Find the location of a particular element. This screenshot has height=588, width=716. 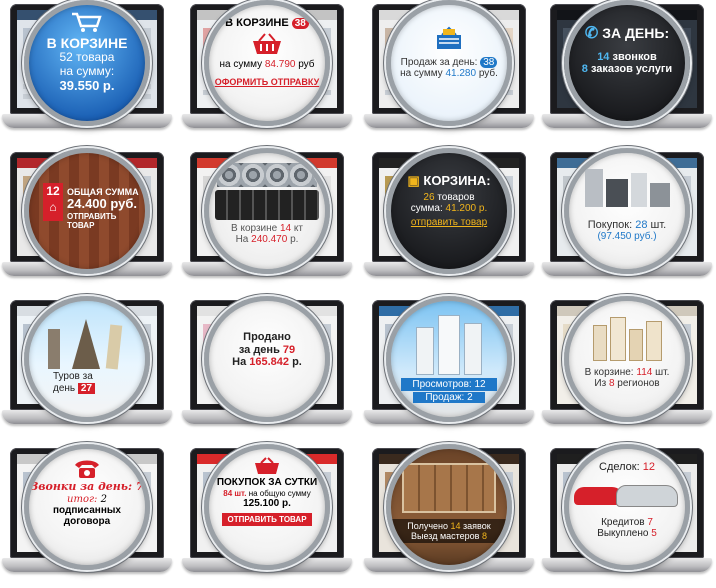

deals-count: 12 is located at coordinates (648, 467).